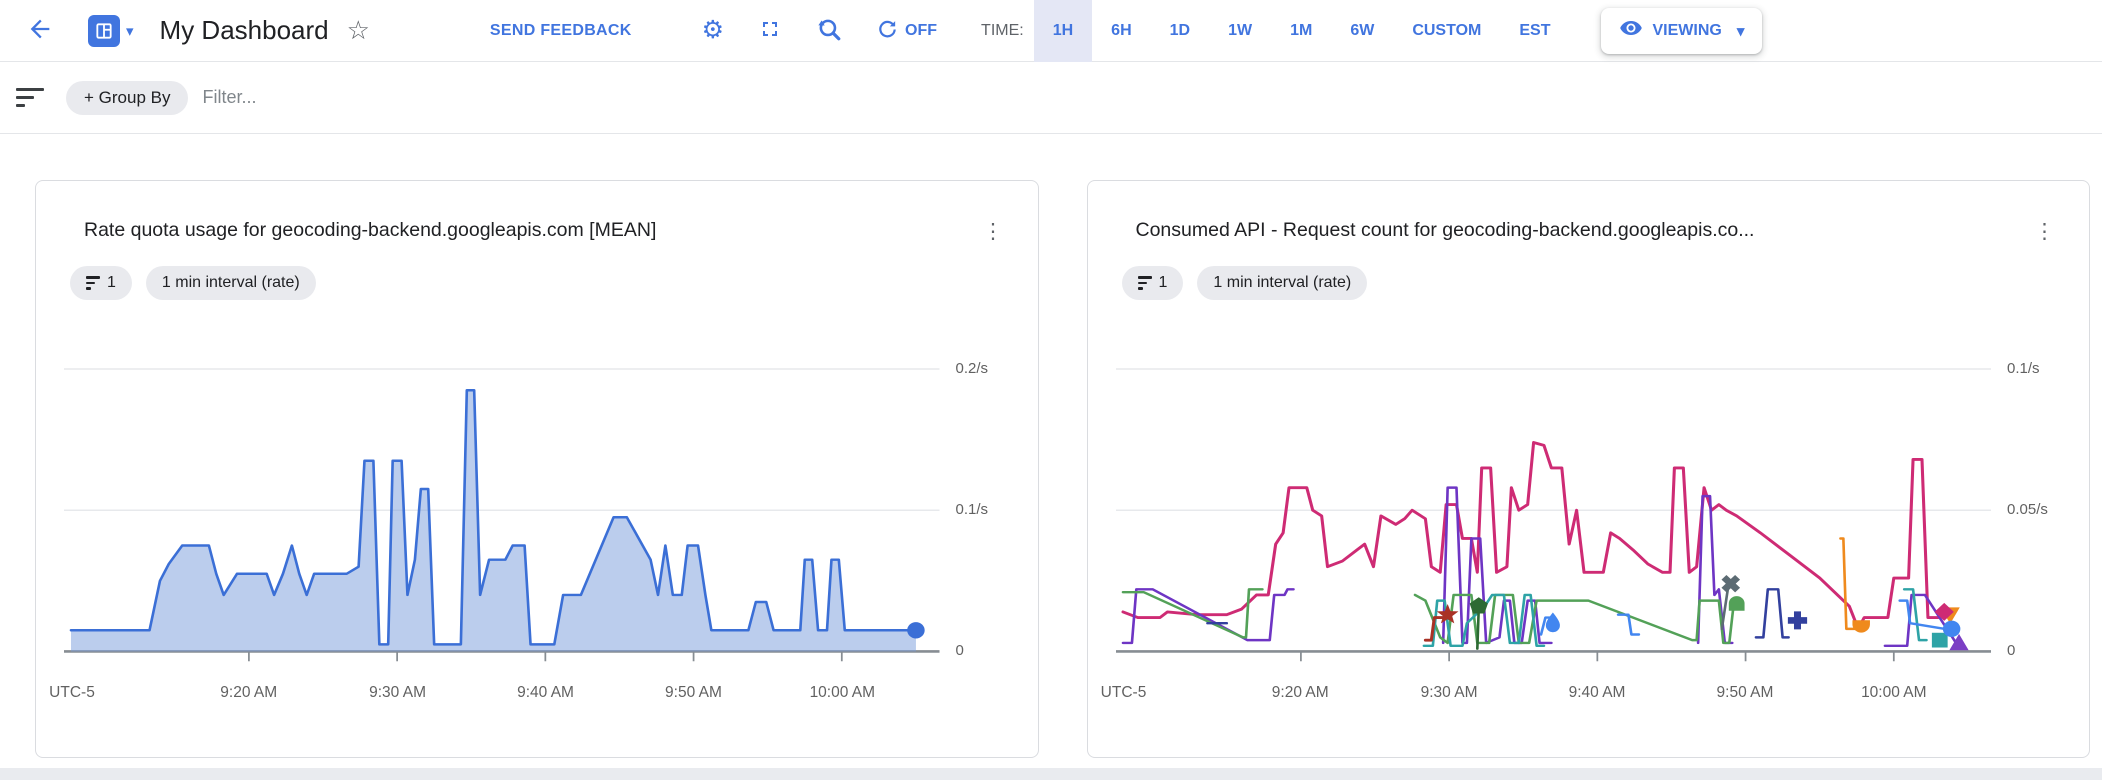  What do you see at coordinates (1534, 31) in the screenshot?
I see `timezone-est-button: EST` at bounding box center [1534, 31].